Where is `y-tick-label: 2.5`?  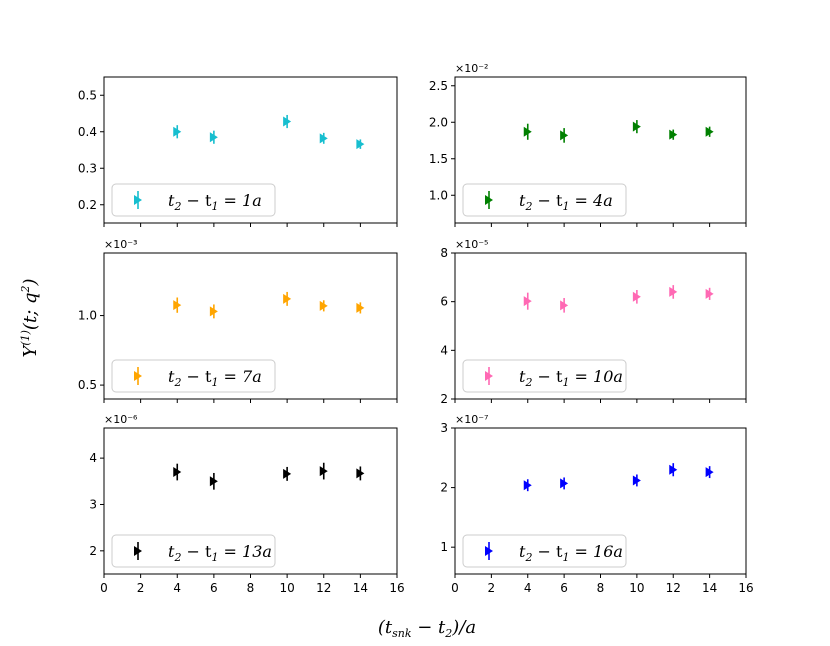 y-tick-label: 2.5 is located at coordinates (438, 86).